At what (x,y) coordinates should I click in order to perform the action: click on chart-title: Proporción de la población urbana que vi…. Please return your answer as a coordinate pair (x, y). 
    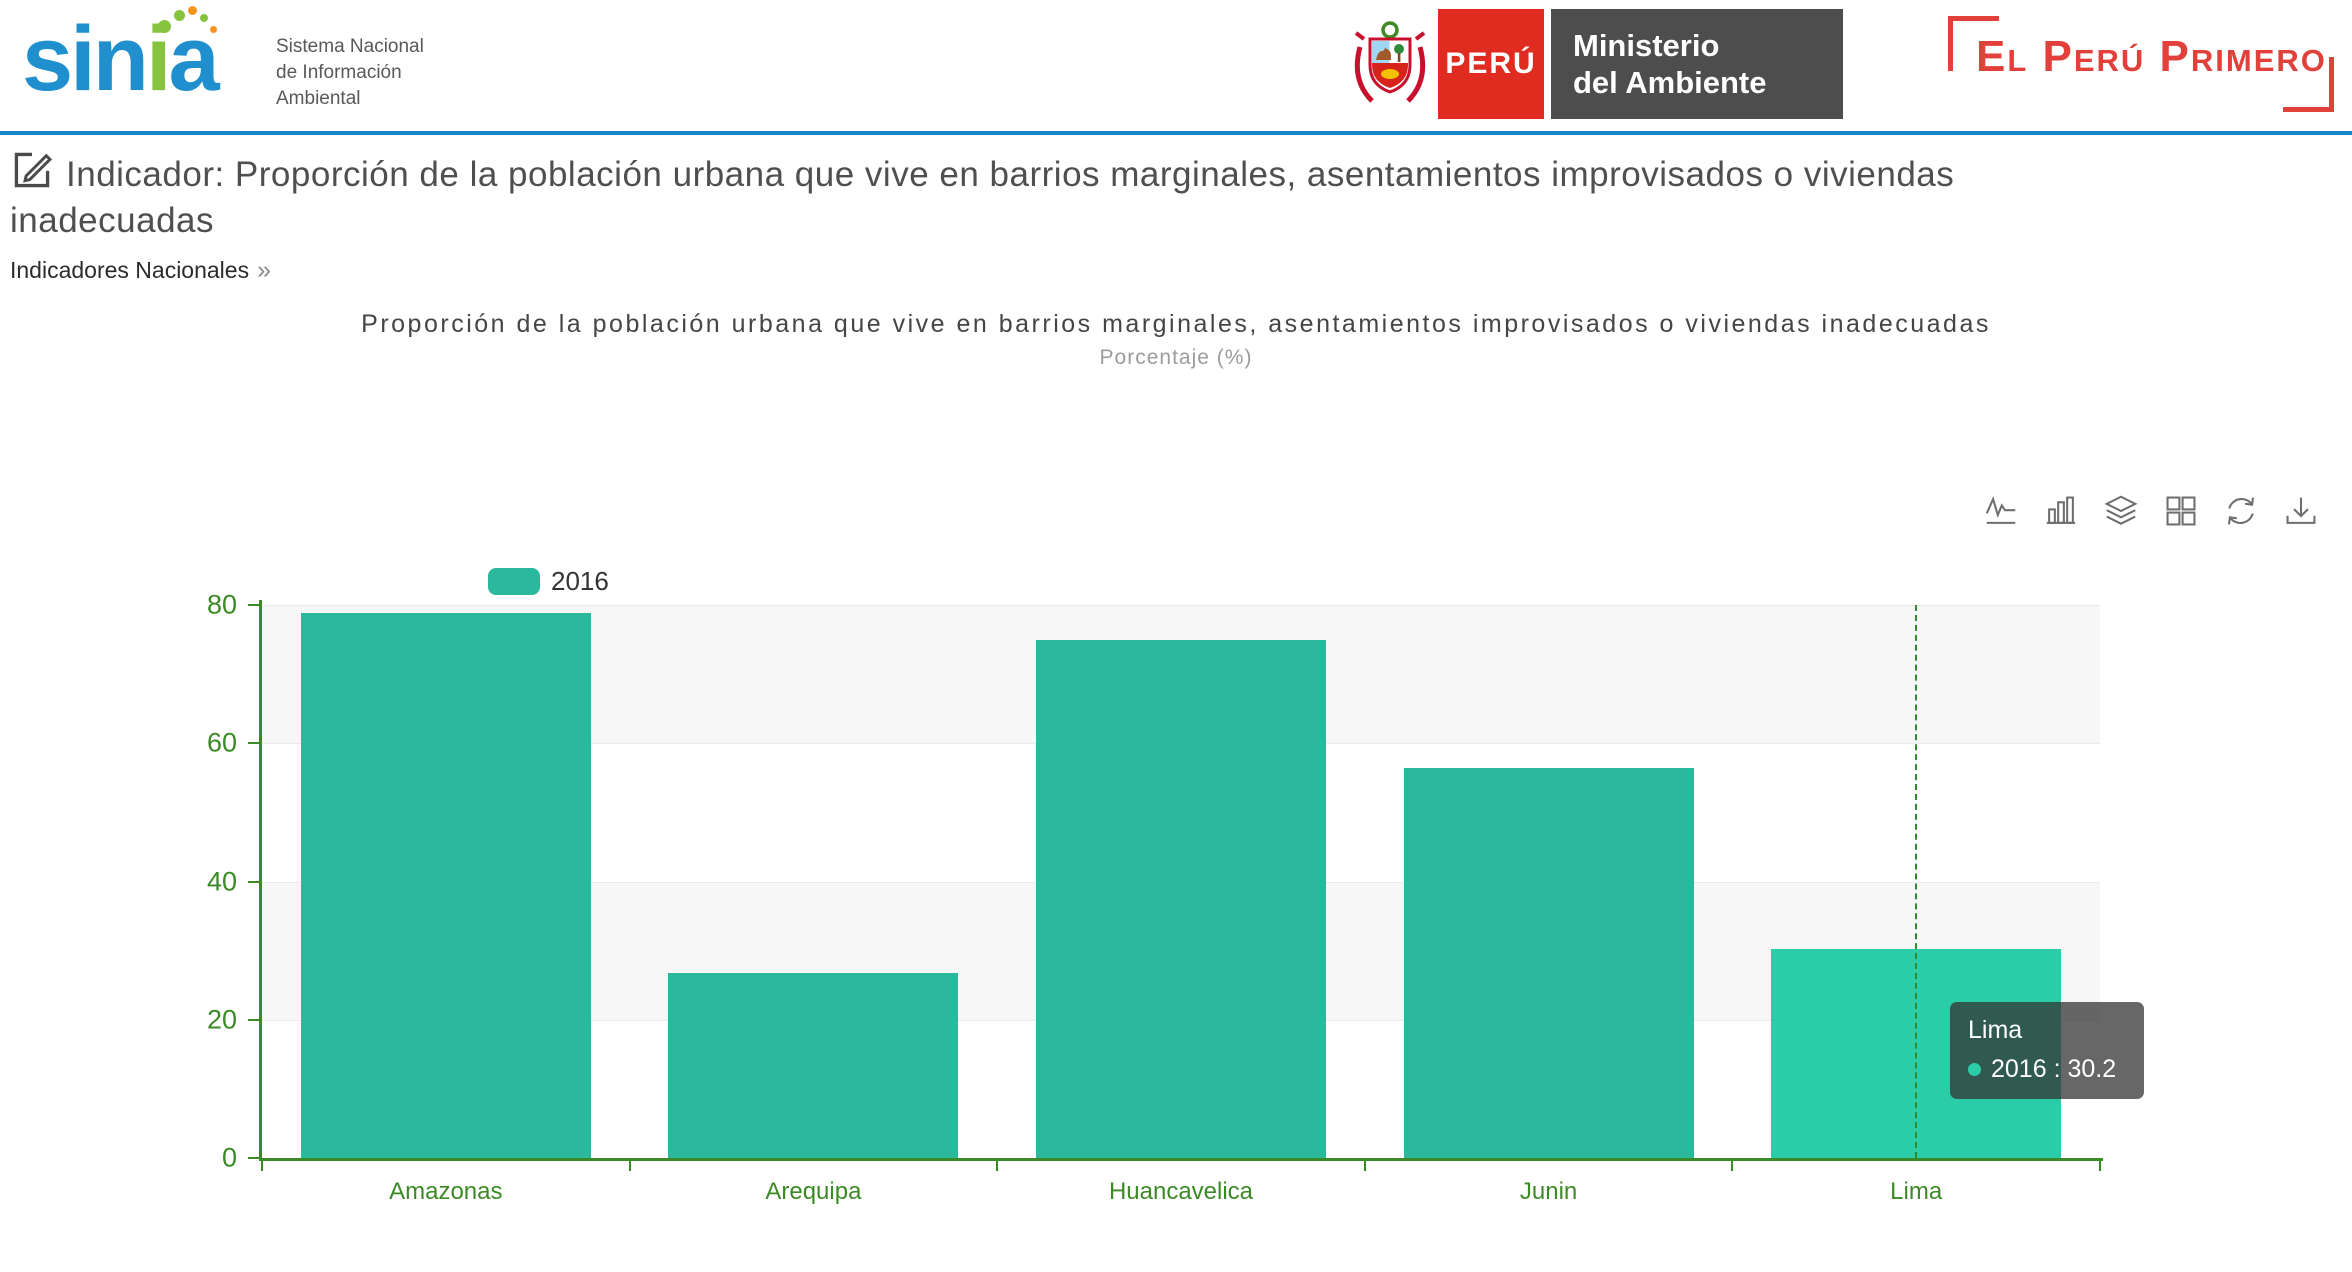
    Looking at the image, I should click on (1176, 324).